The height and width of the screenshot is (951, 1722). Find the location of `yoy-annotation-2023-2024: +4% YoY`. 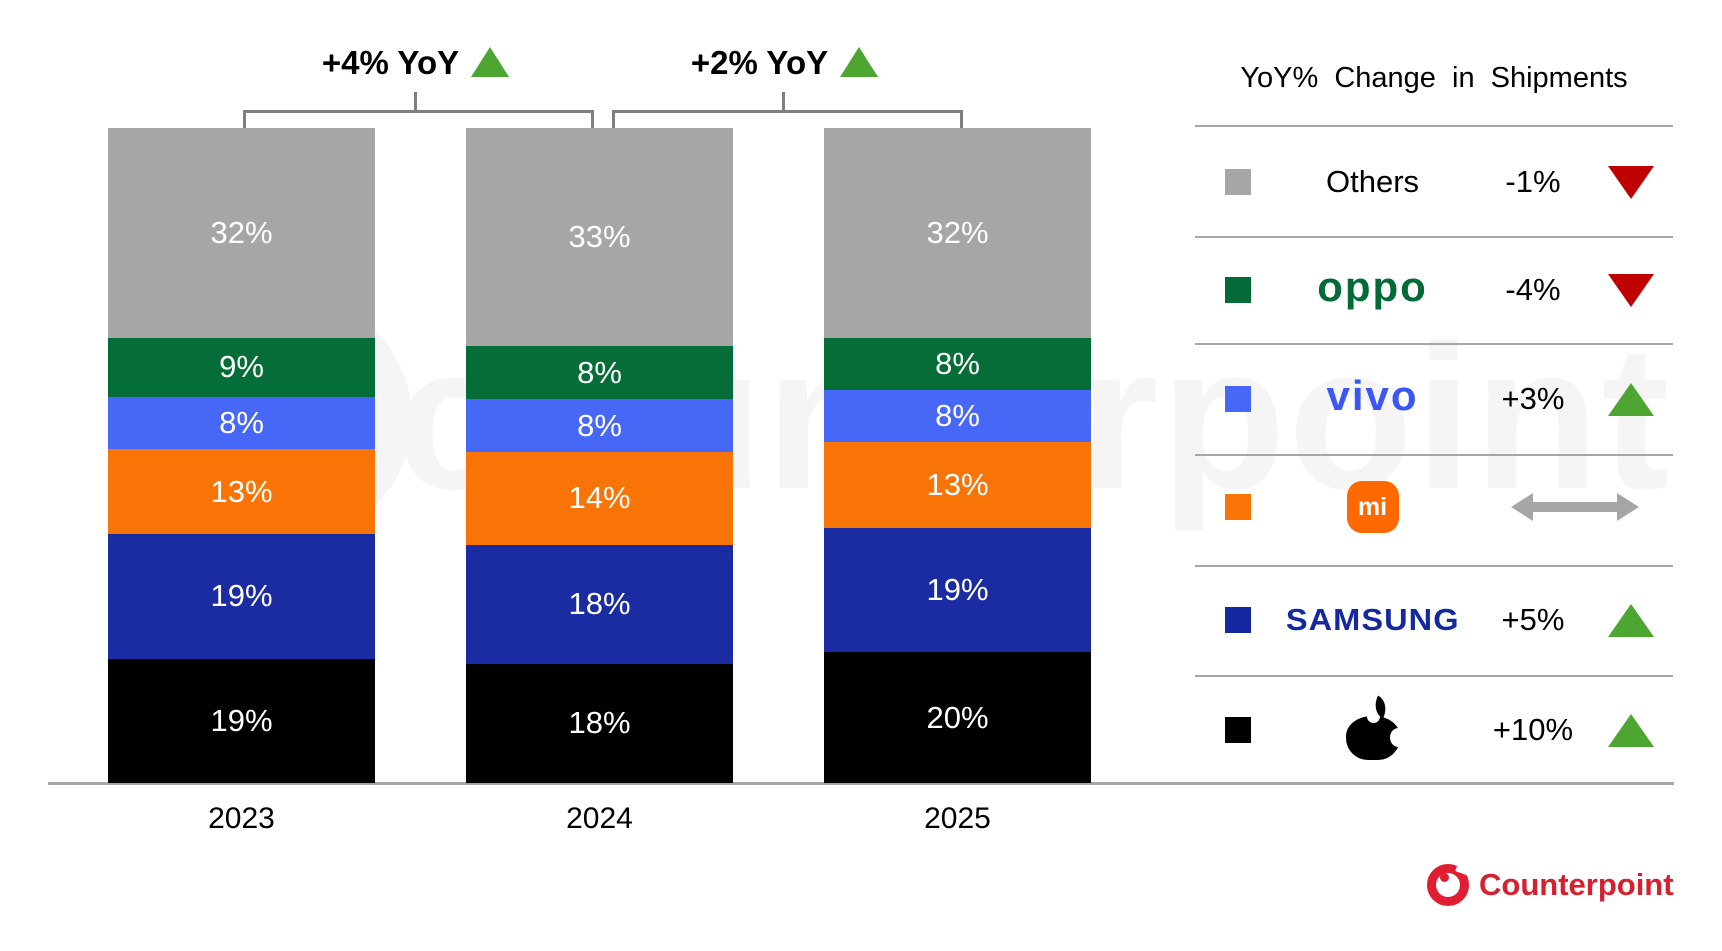

yoy-annotation-2023-2024: +4% YoY is located at coordinates (415, 63).